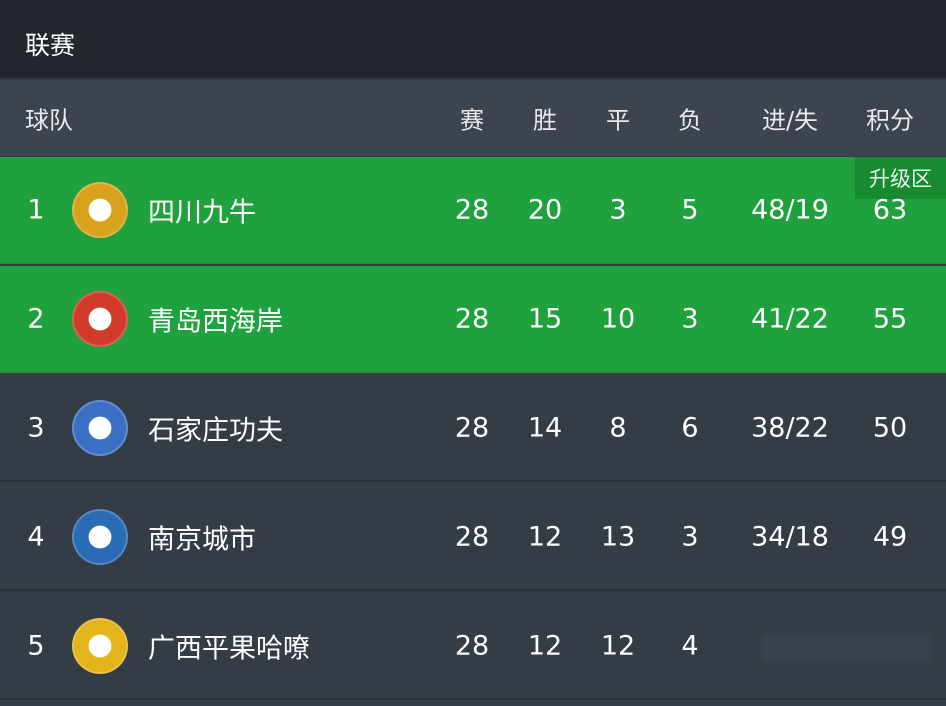 The height and width of the screenshot is (706, 946). Describe the element at coordinates (473, 39) in the screenshot. I see `league-title: 联赛` at that location.